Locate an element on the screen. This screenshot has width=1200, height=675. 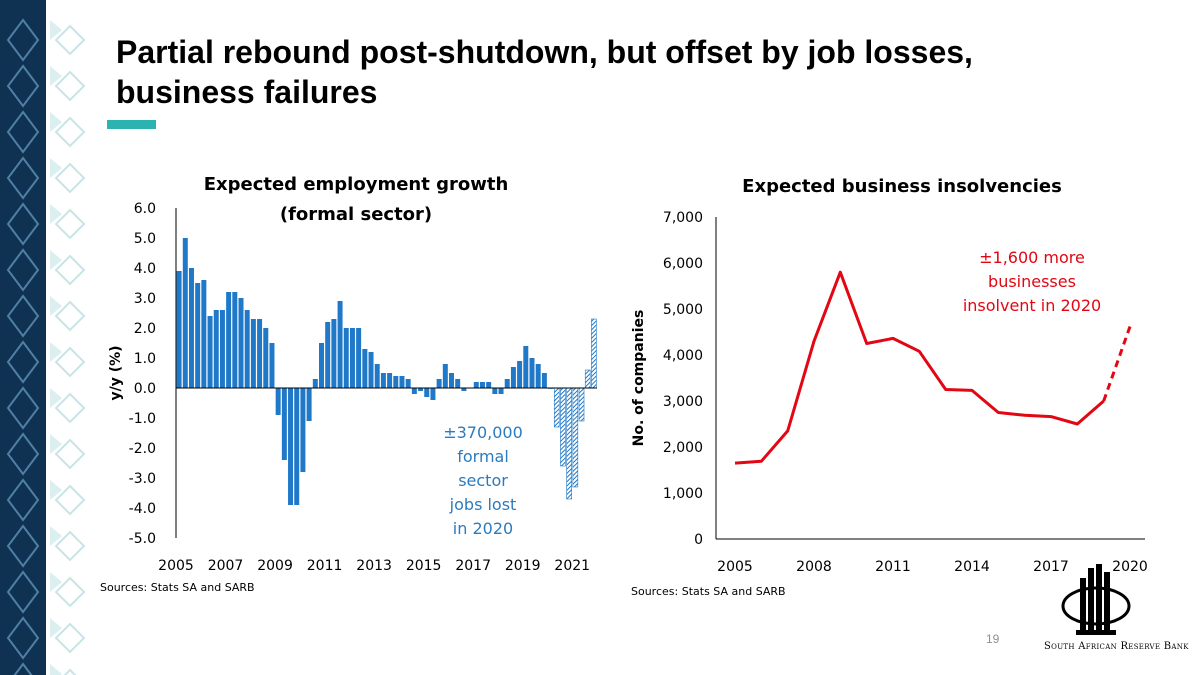
employment-x-tick-label: 2005 is located at coordinates (176, 566).